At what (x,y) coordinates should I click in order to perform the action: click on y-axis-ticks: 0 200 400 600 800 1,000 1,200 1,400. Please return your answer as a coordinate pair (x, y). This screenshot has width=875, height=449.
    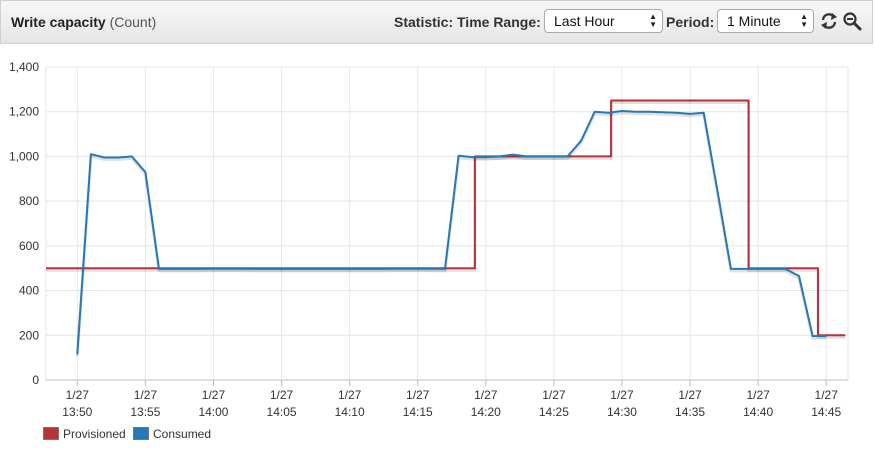
    Looking at the image, I should click on (24, 223).